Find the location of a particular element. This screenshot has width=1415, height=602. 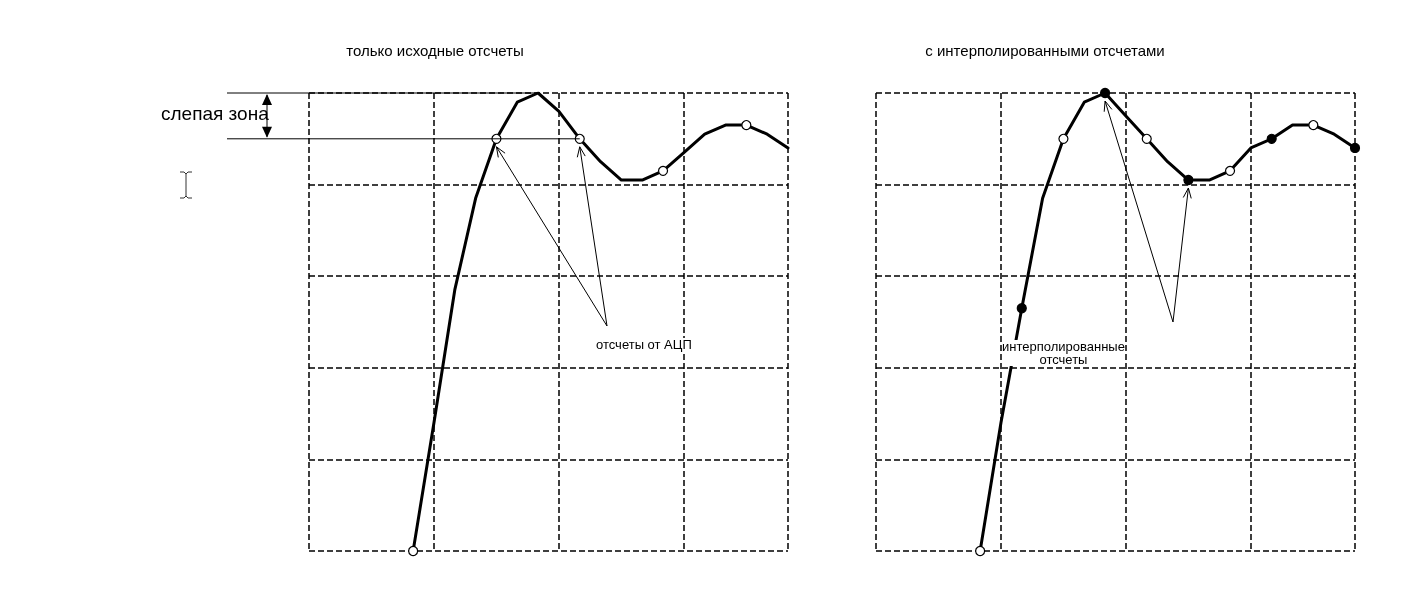

annotation: интерполированные отсчеты is located at coordinates (1063, 353).